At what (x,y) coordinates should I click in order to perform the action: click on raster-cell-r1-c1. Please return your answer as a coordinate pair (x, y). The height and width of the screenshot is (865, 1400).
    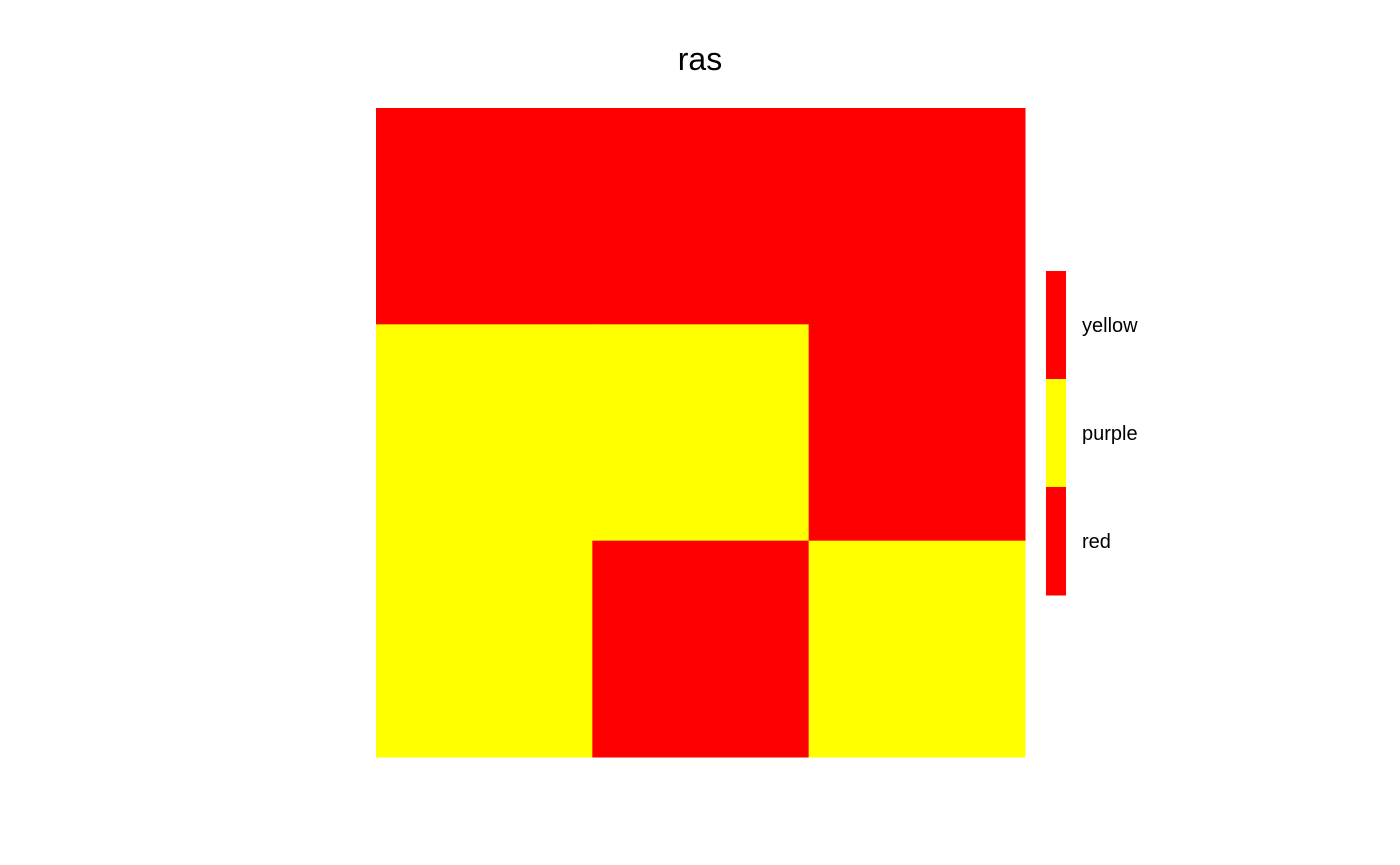
    Looking at the image, I should click on (484, 216).